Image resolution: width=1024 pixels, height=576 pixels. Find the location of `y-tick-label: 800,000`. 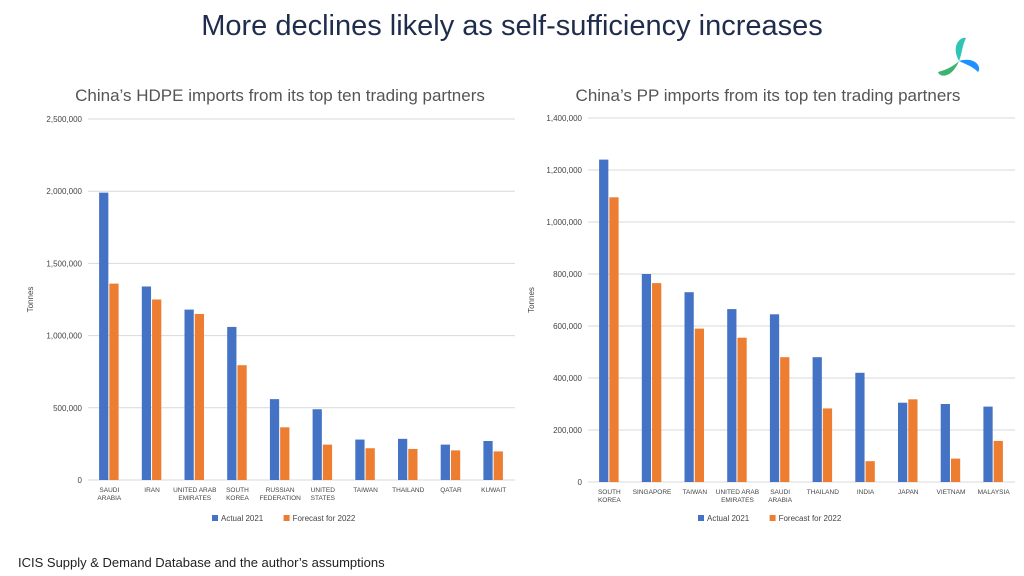

y-tick-label: 800,000 is located at coordinates (567, 274).